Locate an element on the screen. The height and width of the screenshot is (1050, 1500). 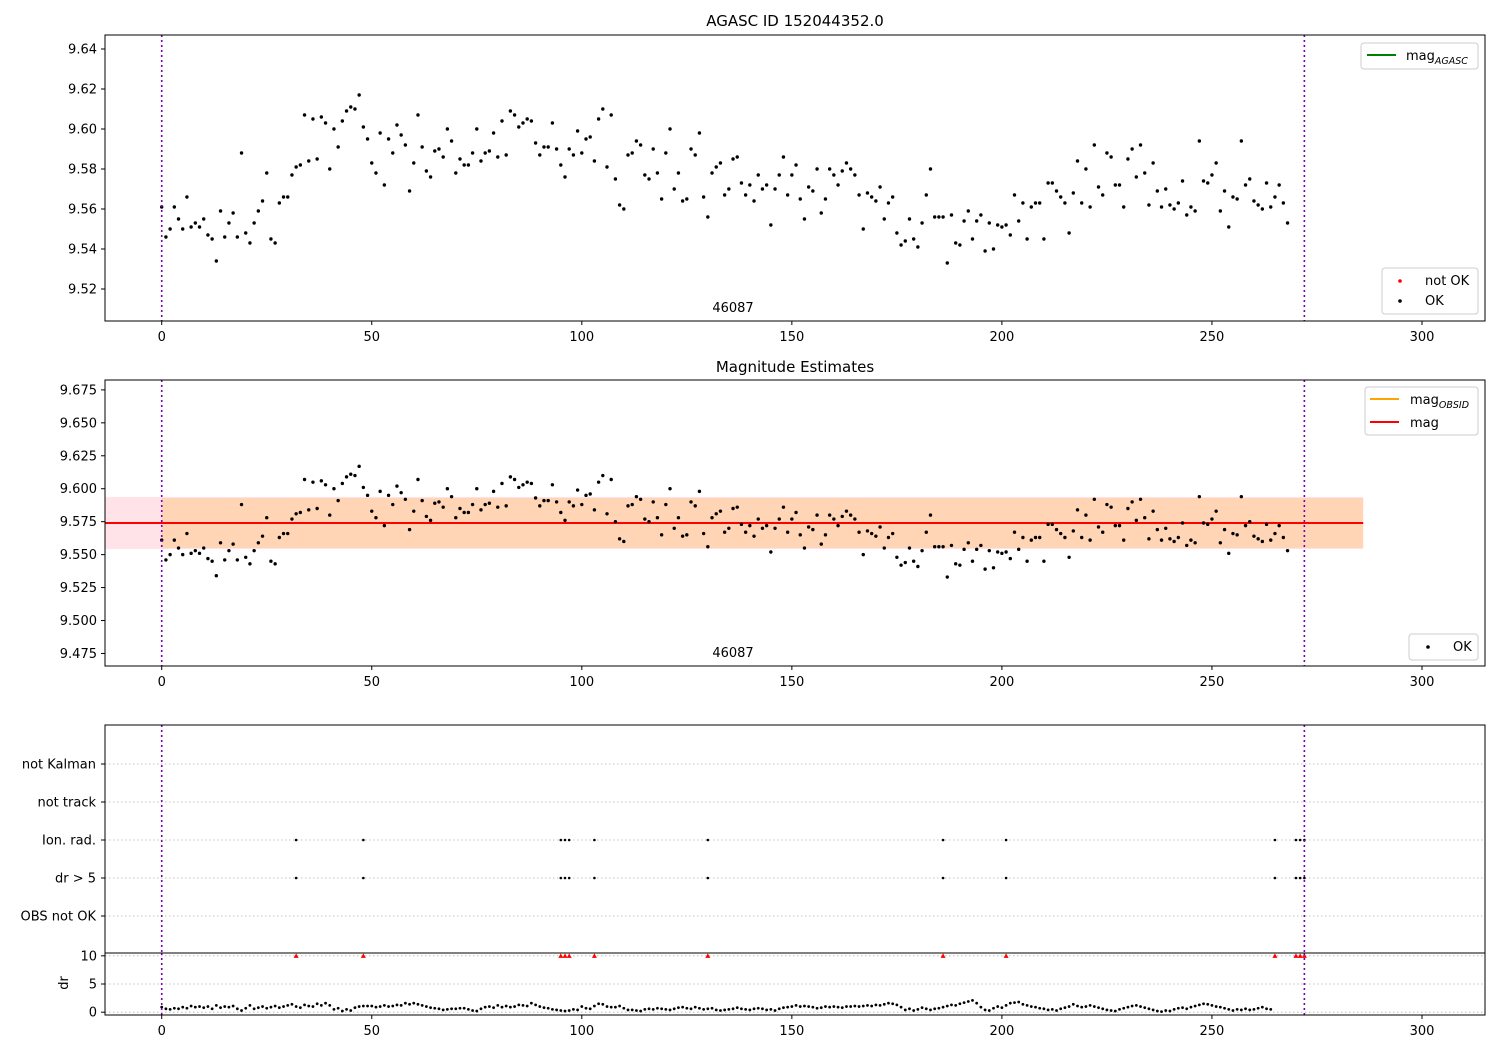
flag-category-label: not track is located at coordinates (66, 803).